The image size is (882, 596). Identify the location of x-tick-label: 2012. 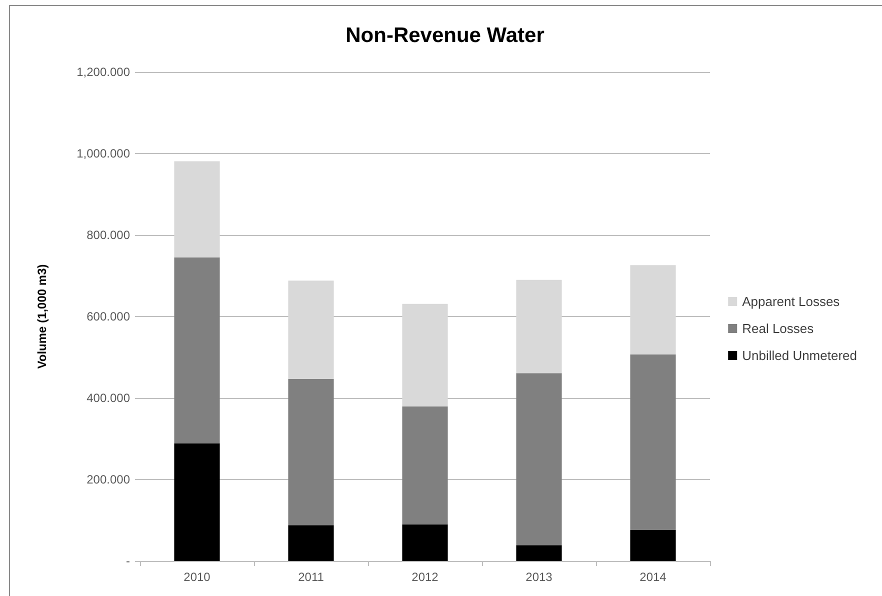
(425, 577).